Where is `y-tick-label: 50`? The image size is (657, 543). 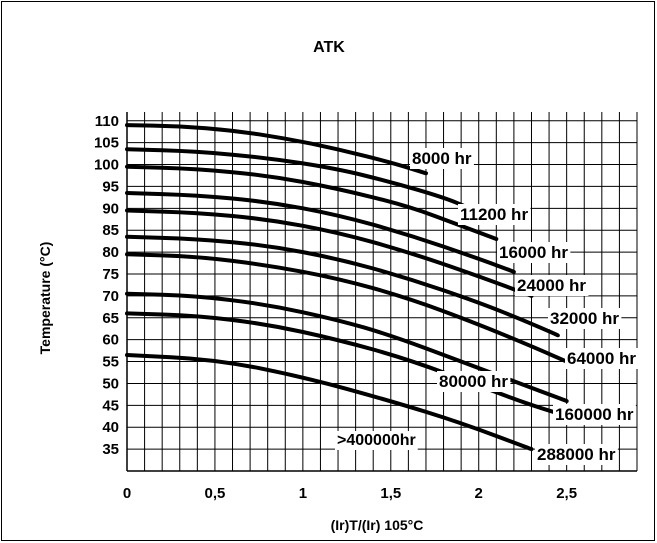 y-tick-label: 50 is located at coordinates (110, 383).